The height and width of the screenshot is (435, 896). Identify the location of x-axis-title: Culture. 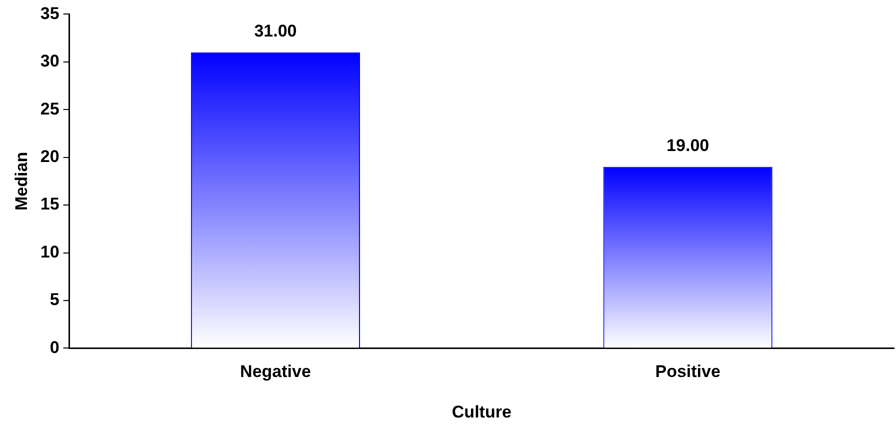
(482, 412).